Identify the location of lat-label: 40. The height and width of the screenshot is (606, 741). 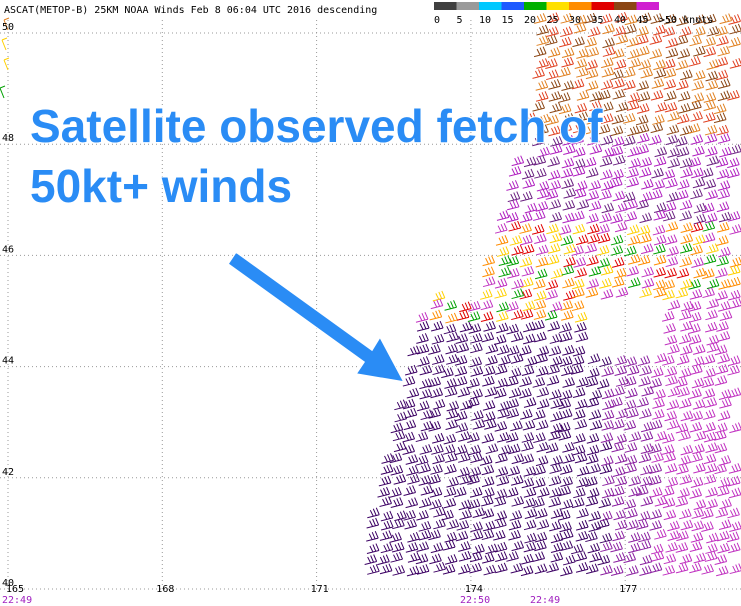
(8, 583).